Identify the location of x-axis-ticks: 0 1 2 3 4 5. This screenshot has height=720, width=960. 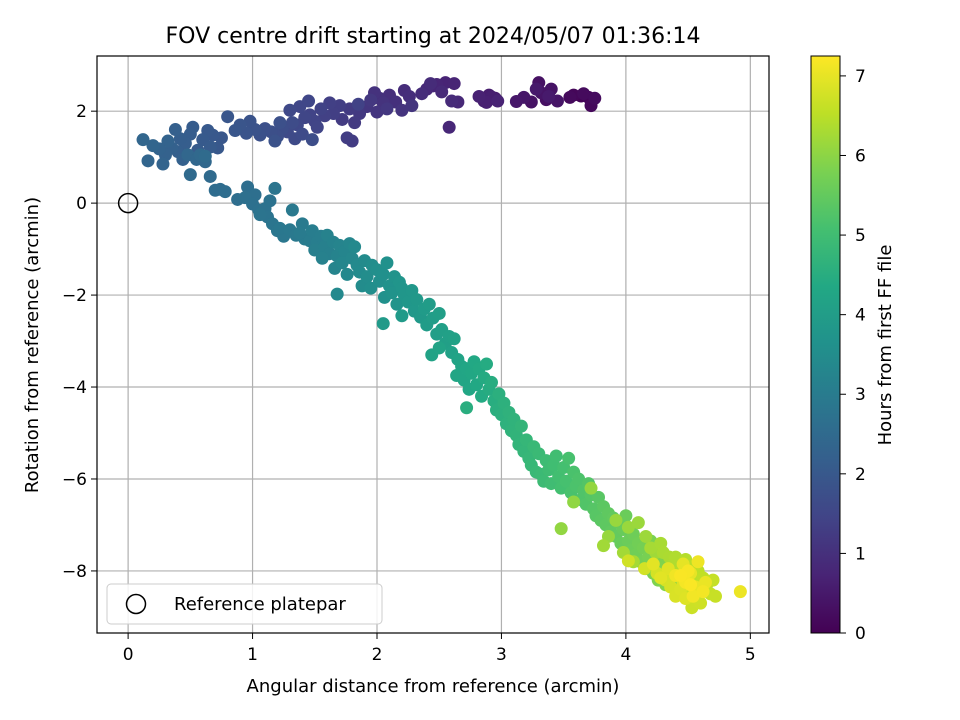
(439, 649).